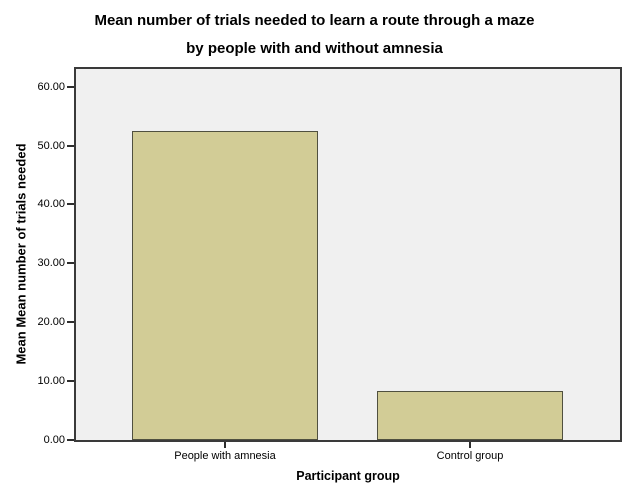 The height and width of the screenshot is (504, 629). I want to click on y-tick-label: 10.00, so click(51, 381).